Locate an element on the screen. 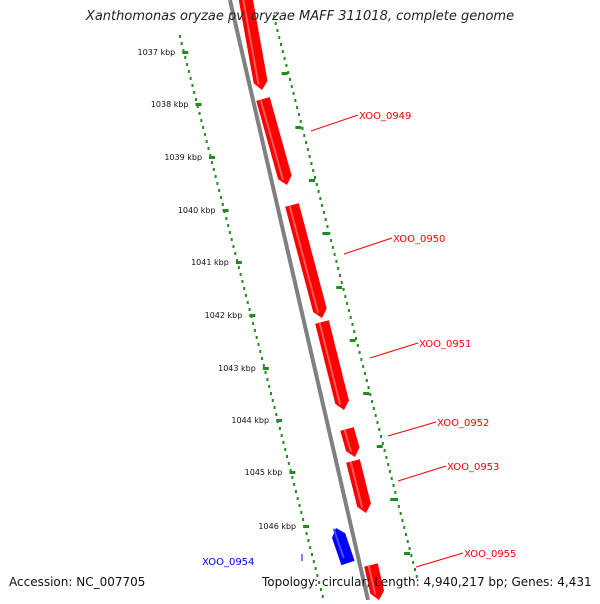 This screenshot has height=604, width=600. ruler-label: 1041 kbp is located at coordinates (210, 262).